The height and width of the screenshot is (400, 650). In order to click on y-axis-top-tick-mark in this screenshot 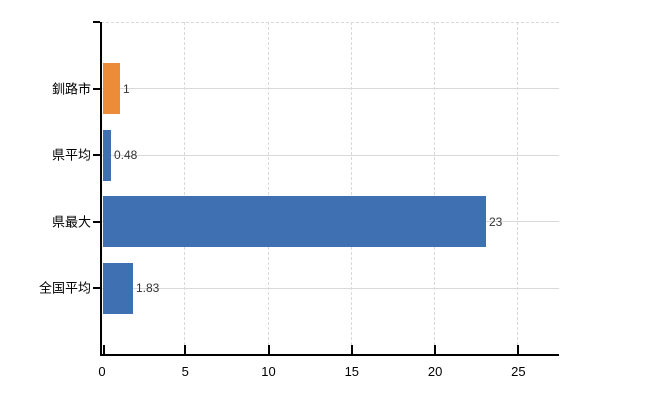, I will do `click(96, 22)`.